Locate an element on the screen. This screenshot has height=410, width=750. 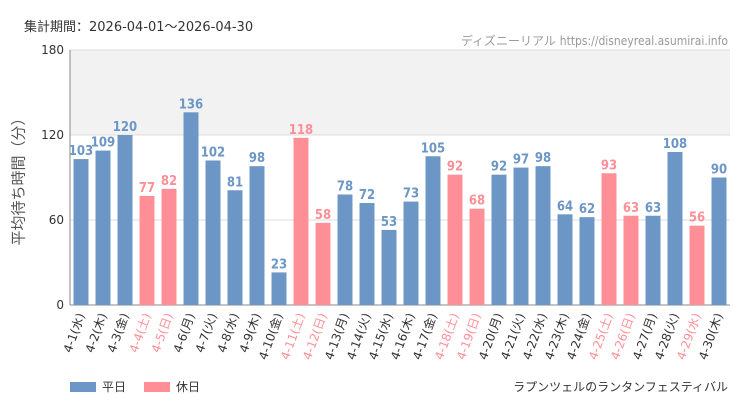
data-label: 81 is located at coordinates (235, 182).